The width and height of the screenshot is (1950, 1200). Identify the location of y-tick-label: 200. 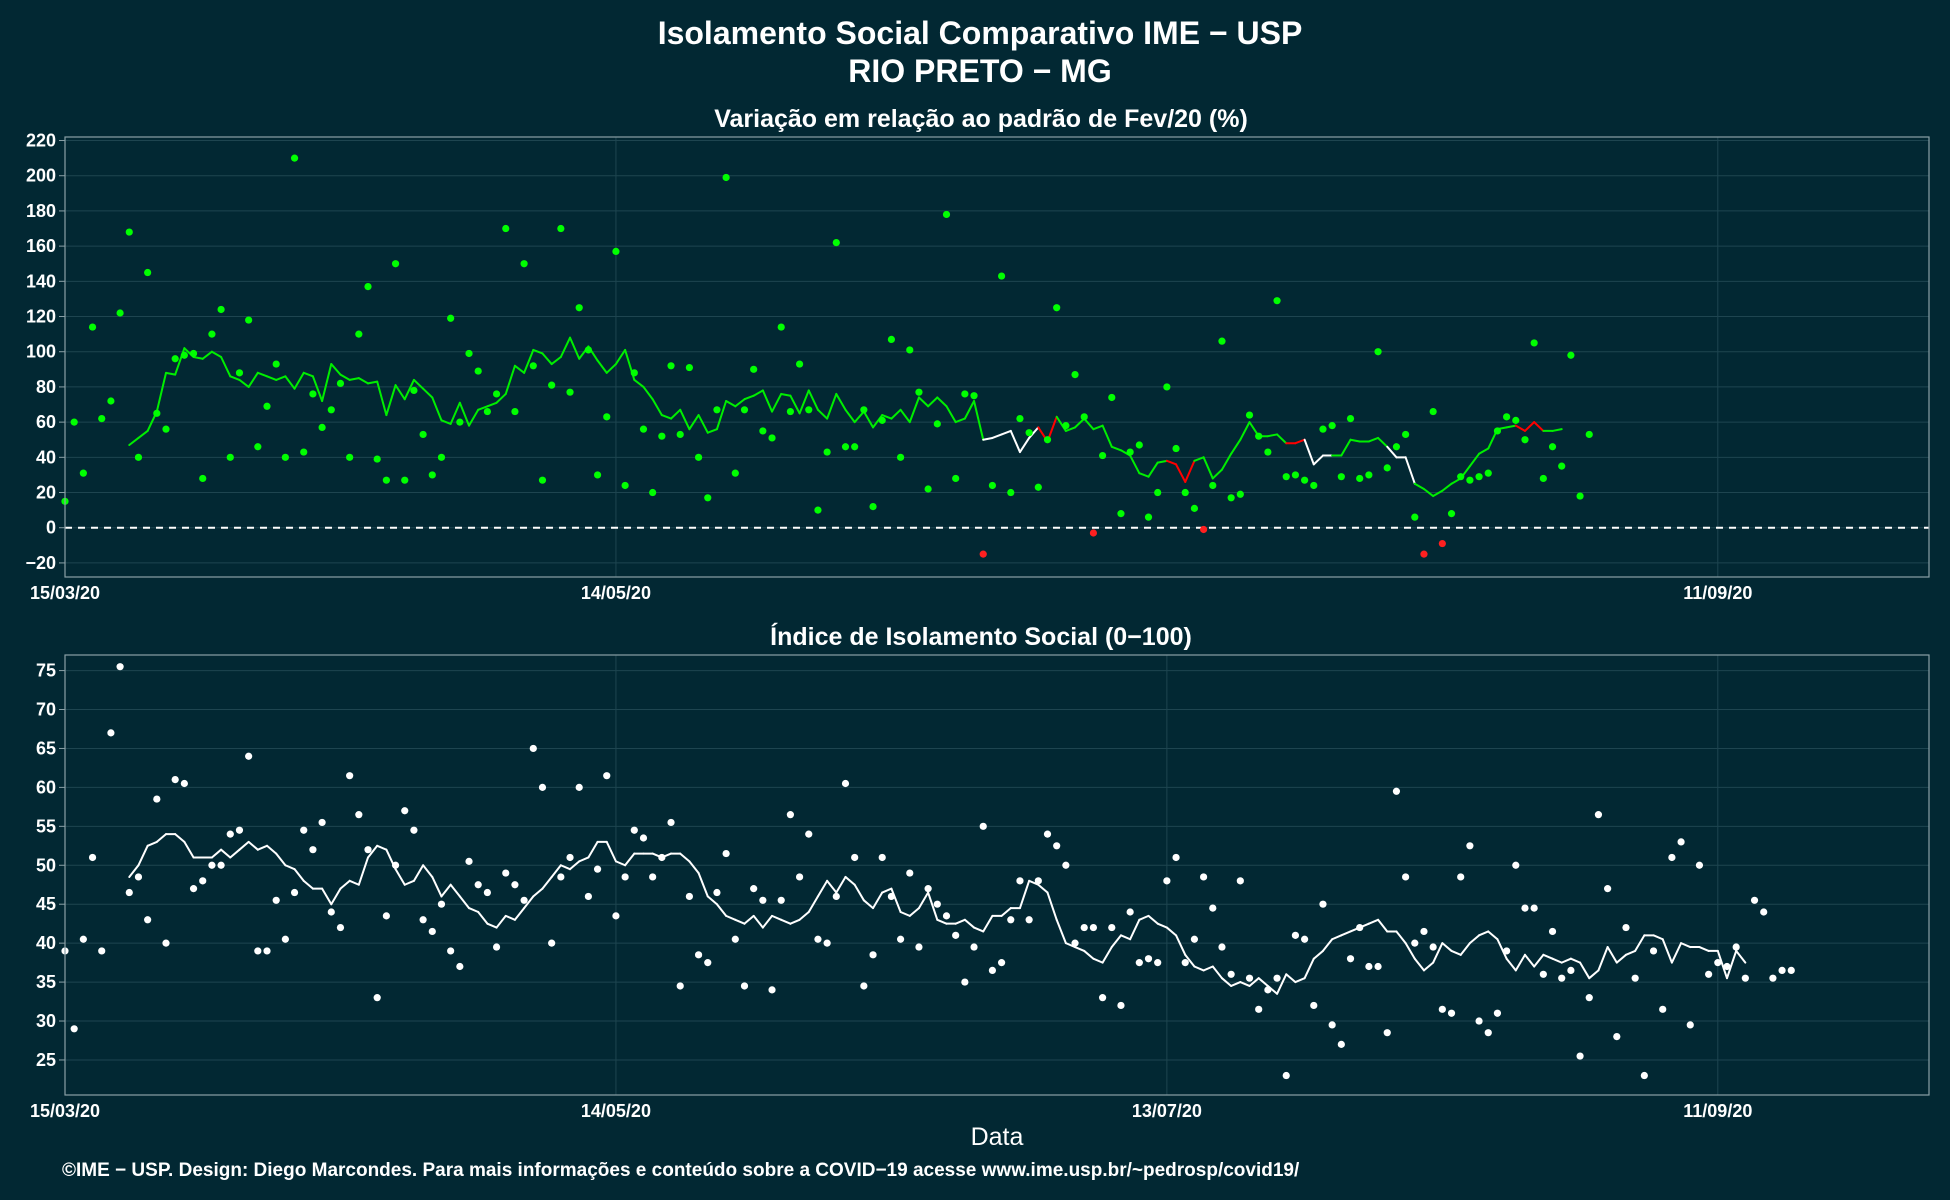
(41, 176).